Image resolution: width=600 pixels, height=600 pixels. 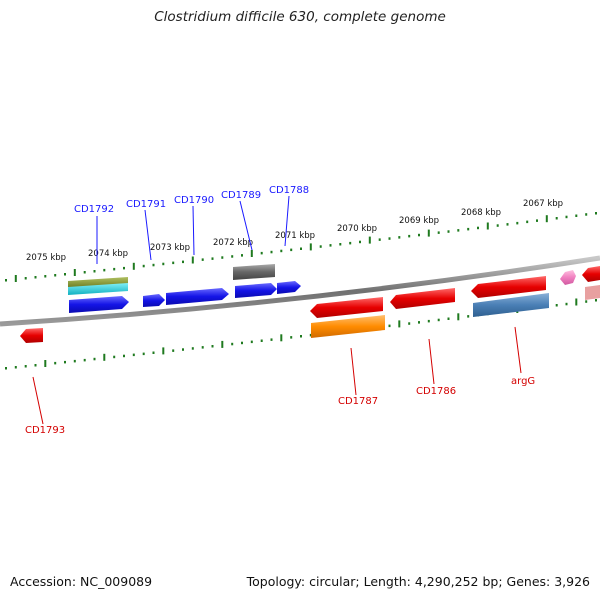 I want to click on feature-gray, so click(x=254, y=272).